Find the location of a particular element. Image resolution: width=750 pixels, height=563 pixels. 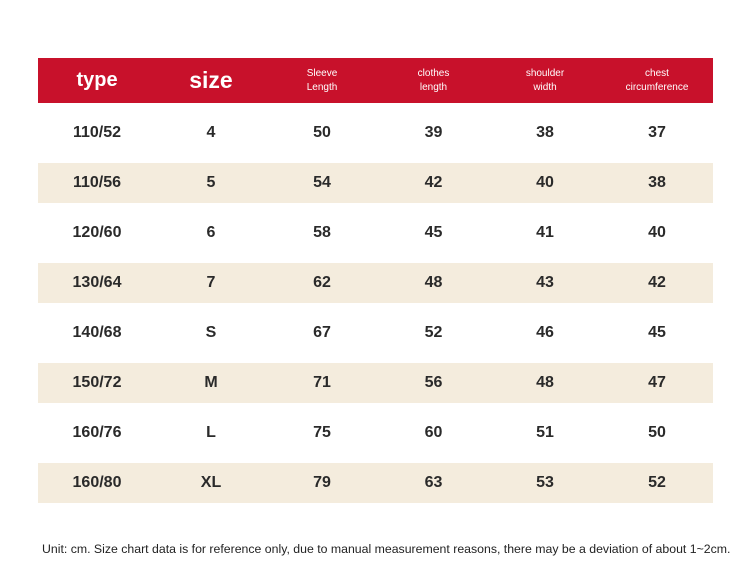

header-chest-line1: chest is located at coordinates (657, 73).